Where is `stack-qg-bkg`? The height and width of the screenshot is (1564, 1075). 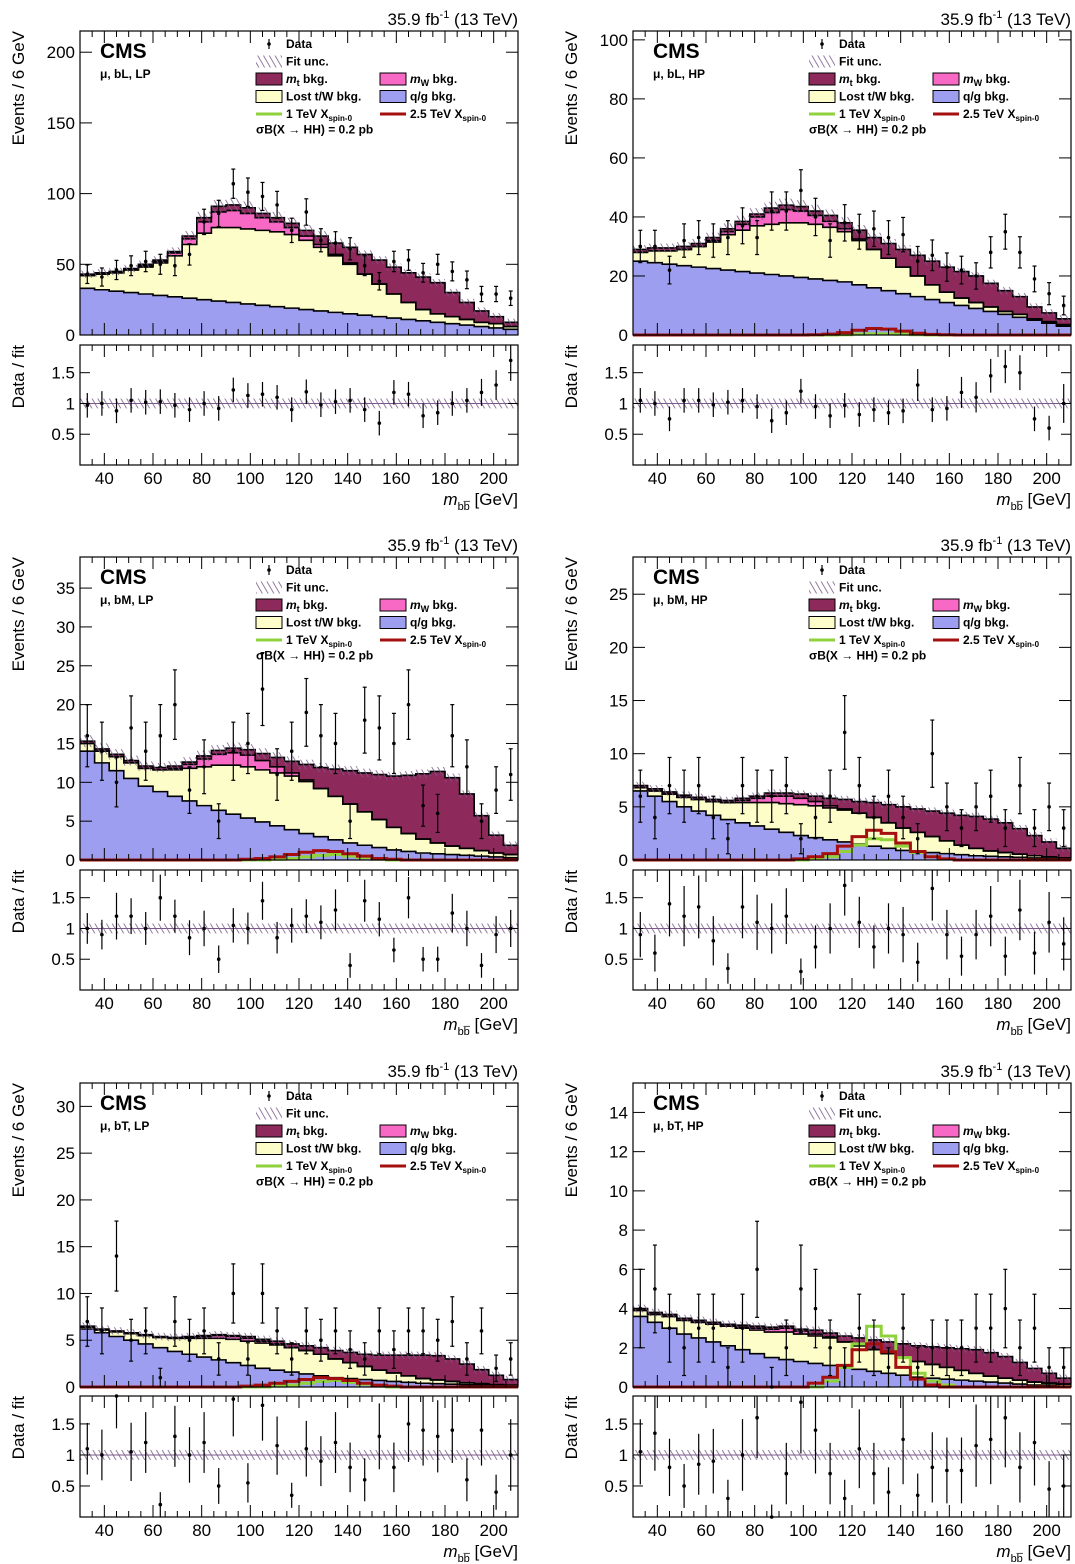 stack-qg-bkg is located at coordinates (852, 825).